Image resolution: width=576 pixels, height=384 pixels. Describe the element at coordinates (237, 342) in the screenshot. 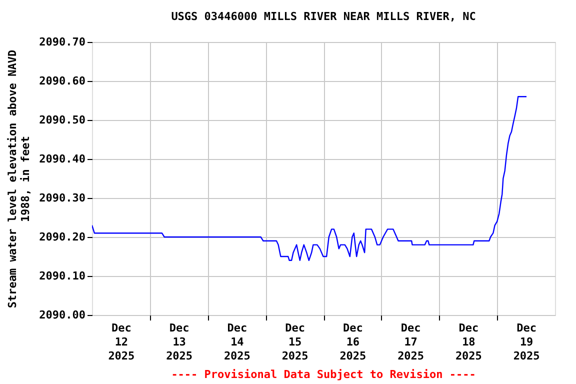

I see `x-tick-label: Dec 14 2025` at that location.